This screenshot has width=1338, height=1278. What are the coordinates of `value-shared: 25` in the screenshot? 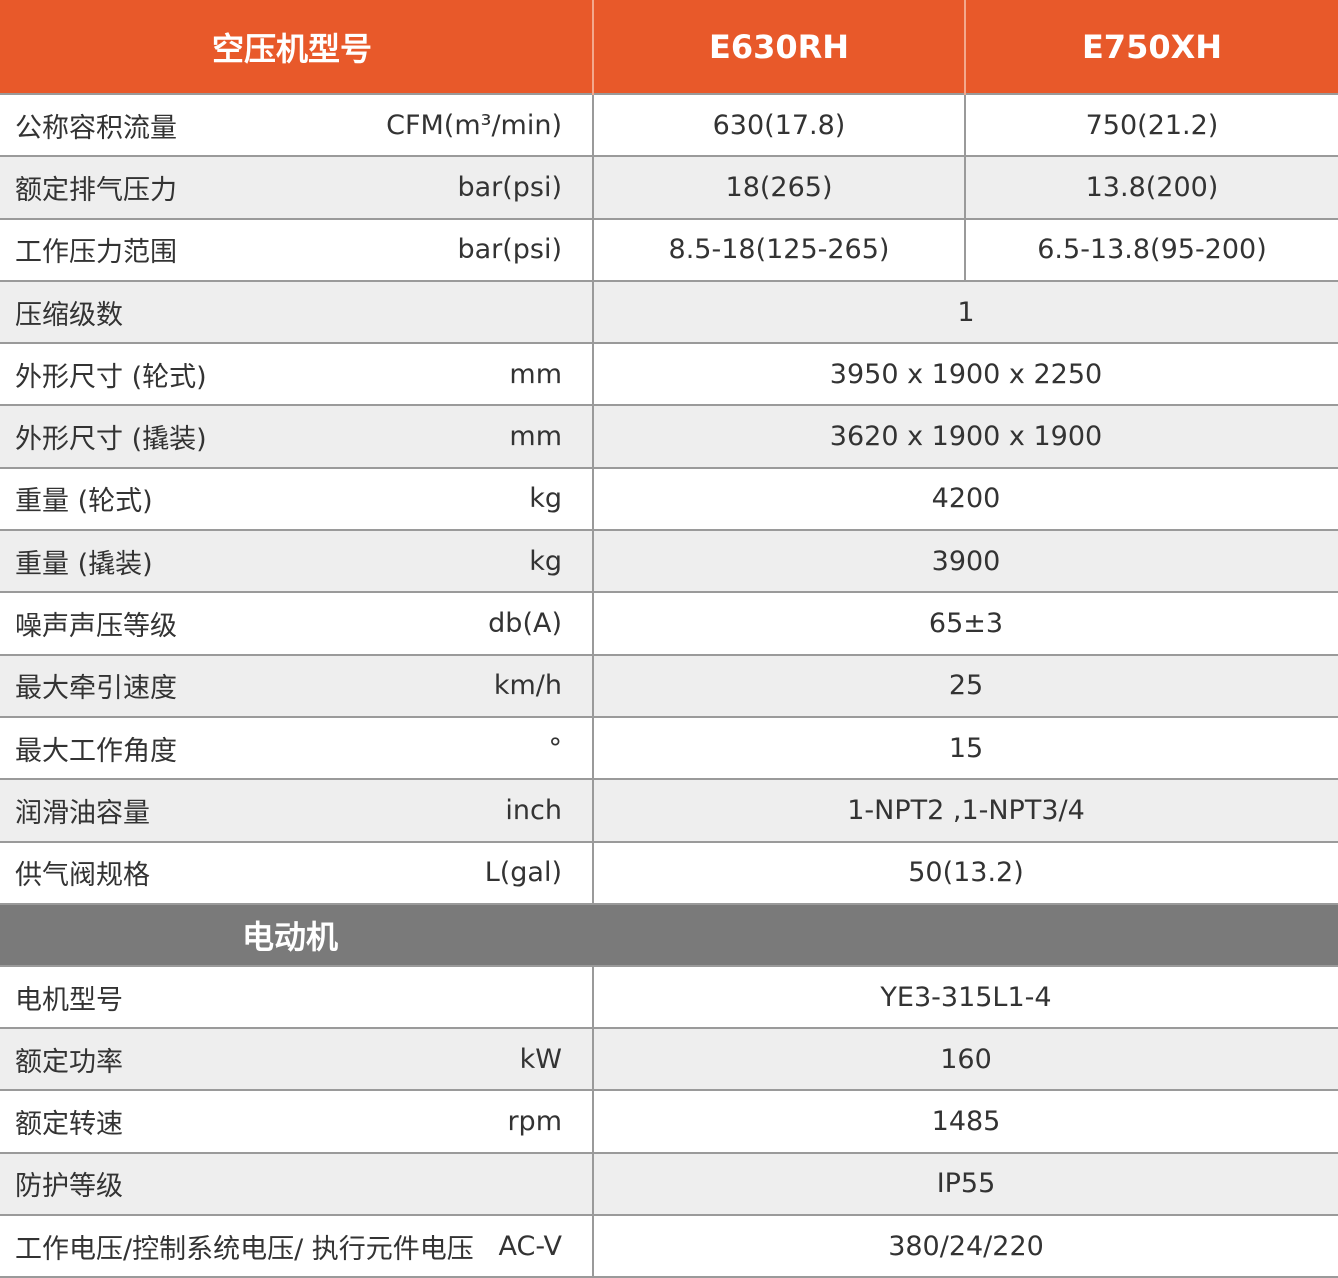 It's located at (965, 685).